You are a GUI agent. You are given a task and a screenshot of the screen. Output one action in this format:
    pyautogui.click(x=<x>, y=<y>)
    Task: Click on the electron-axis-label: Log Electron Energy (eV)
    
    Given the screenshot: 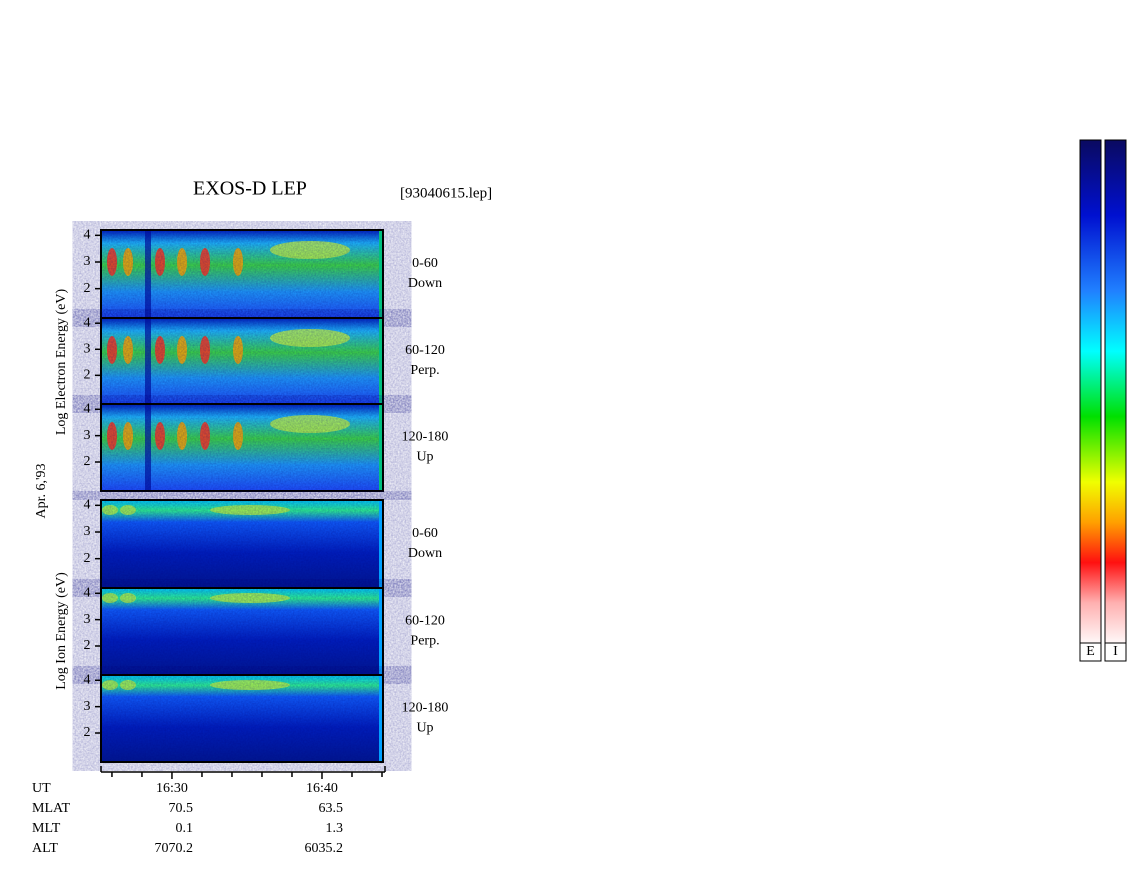 What is the action you would take?
    pyautogui.click(x=61, y=362)
    